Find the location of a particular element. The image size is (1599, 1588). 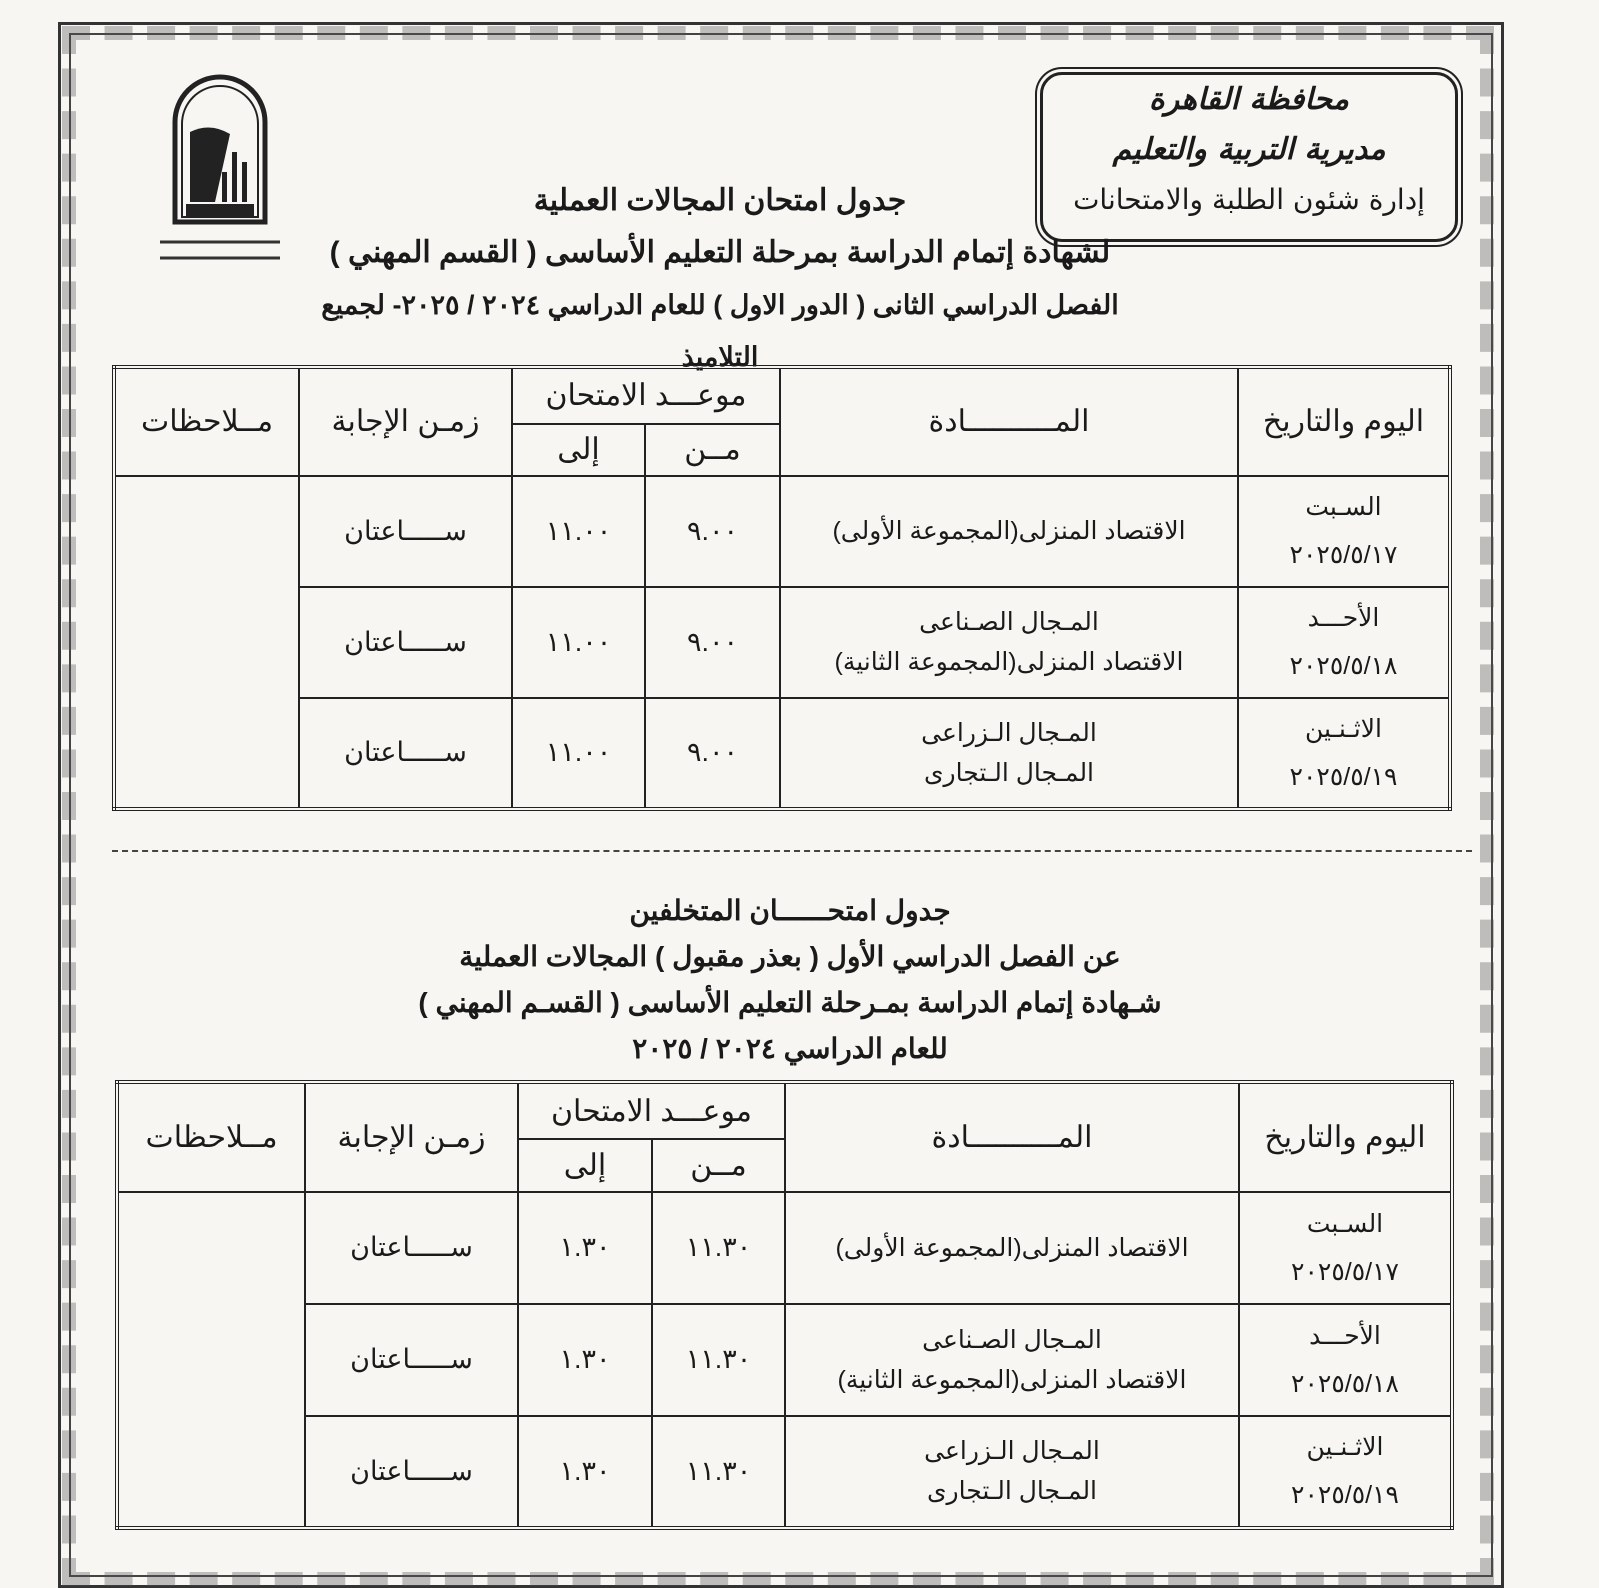

department: إدارة شئون الطلبة والامتحانات is located at coordinates (1249, 199).